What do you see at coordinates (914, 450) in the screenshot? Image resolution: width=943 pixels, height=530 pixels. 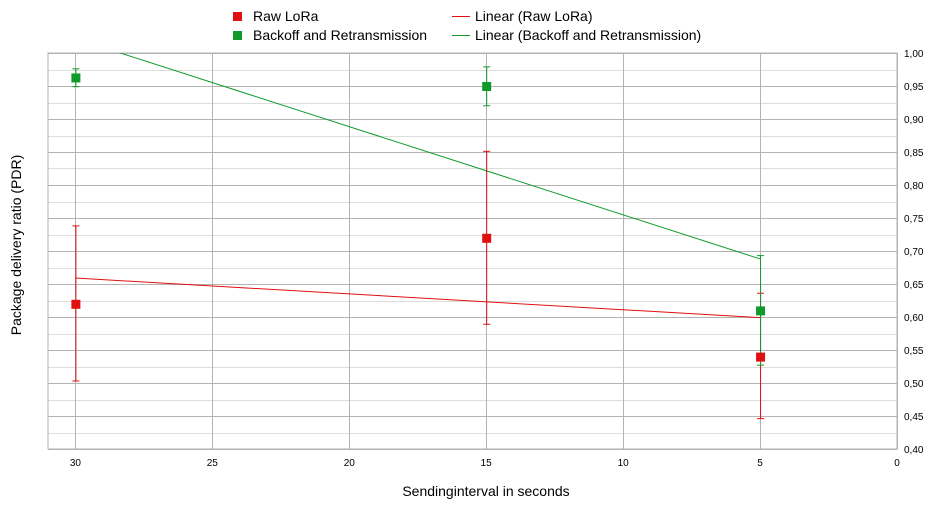 I see `y-tick-label: 0,40` at bounding box center [914, 450].